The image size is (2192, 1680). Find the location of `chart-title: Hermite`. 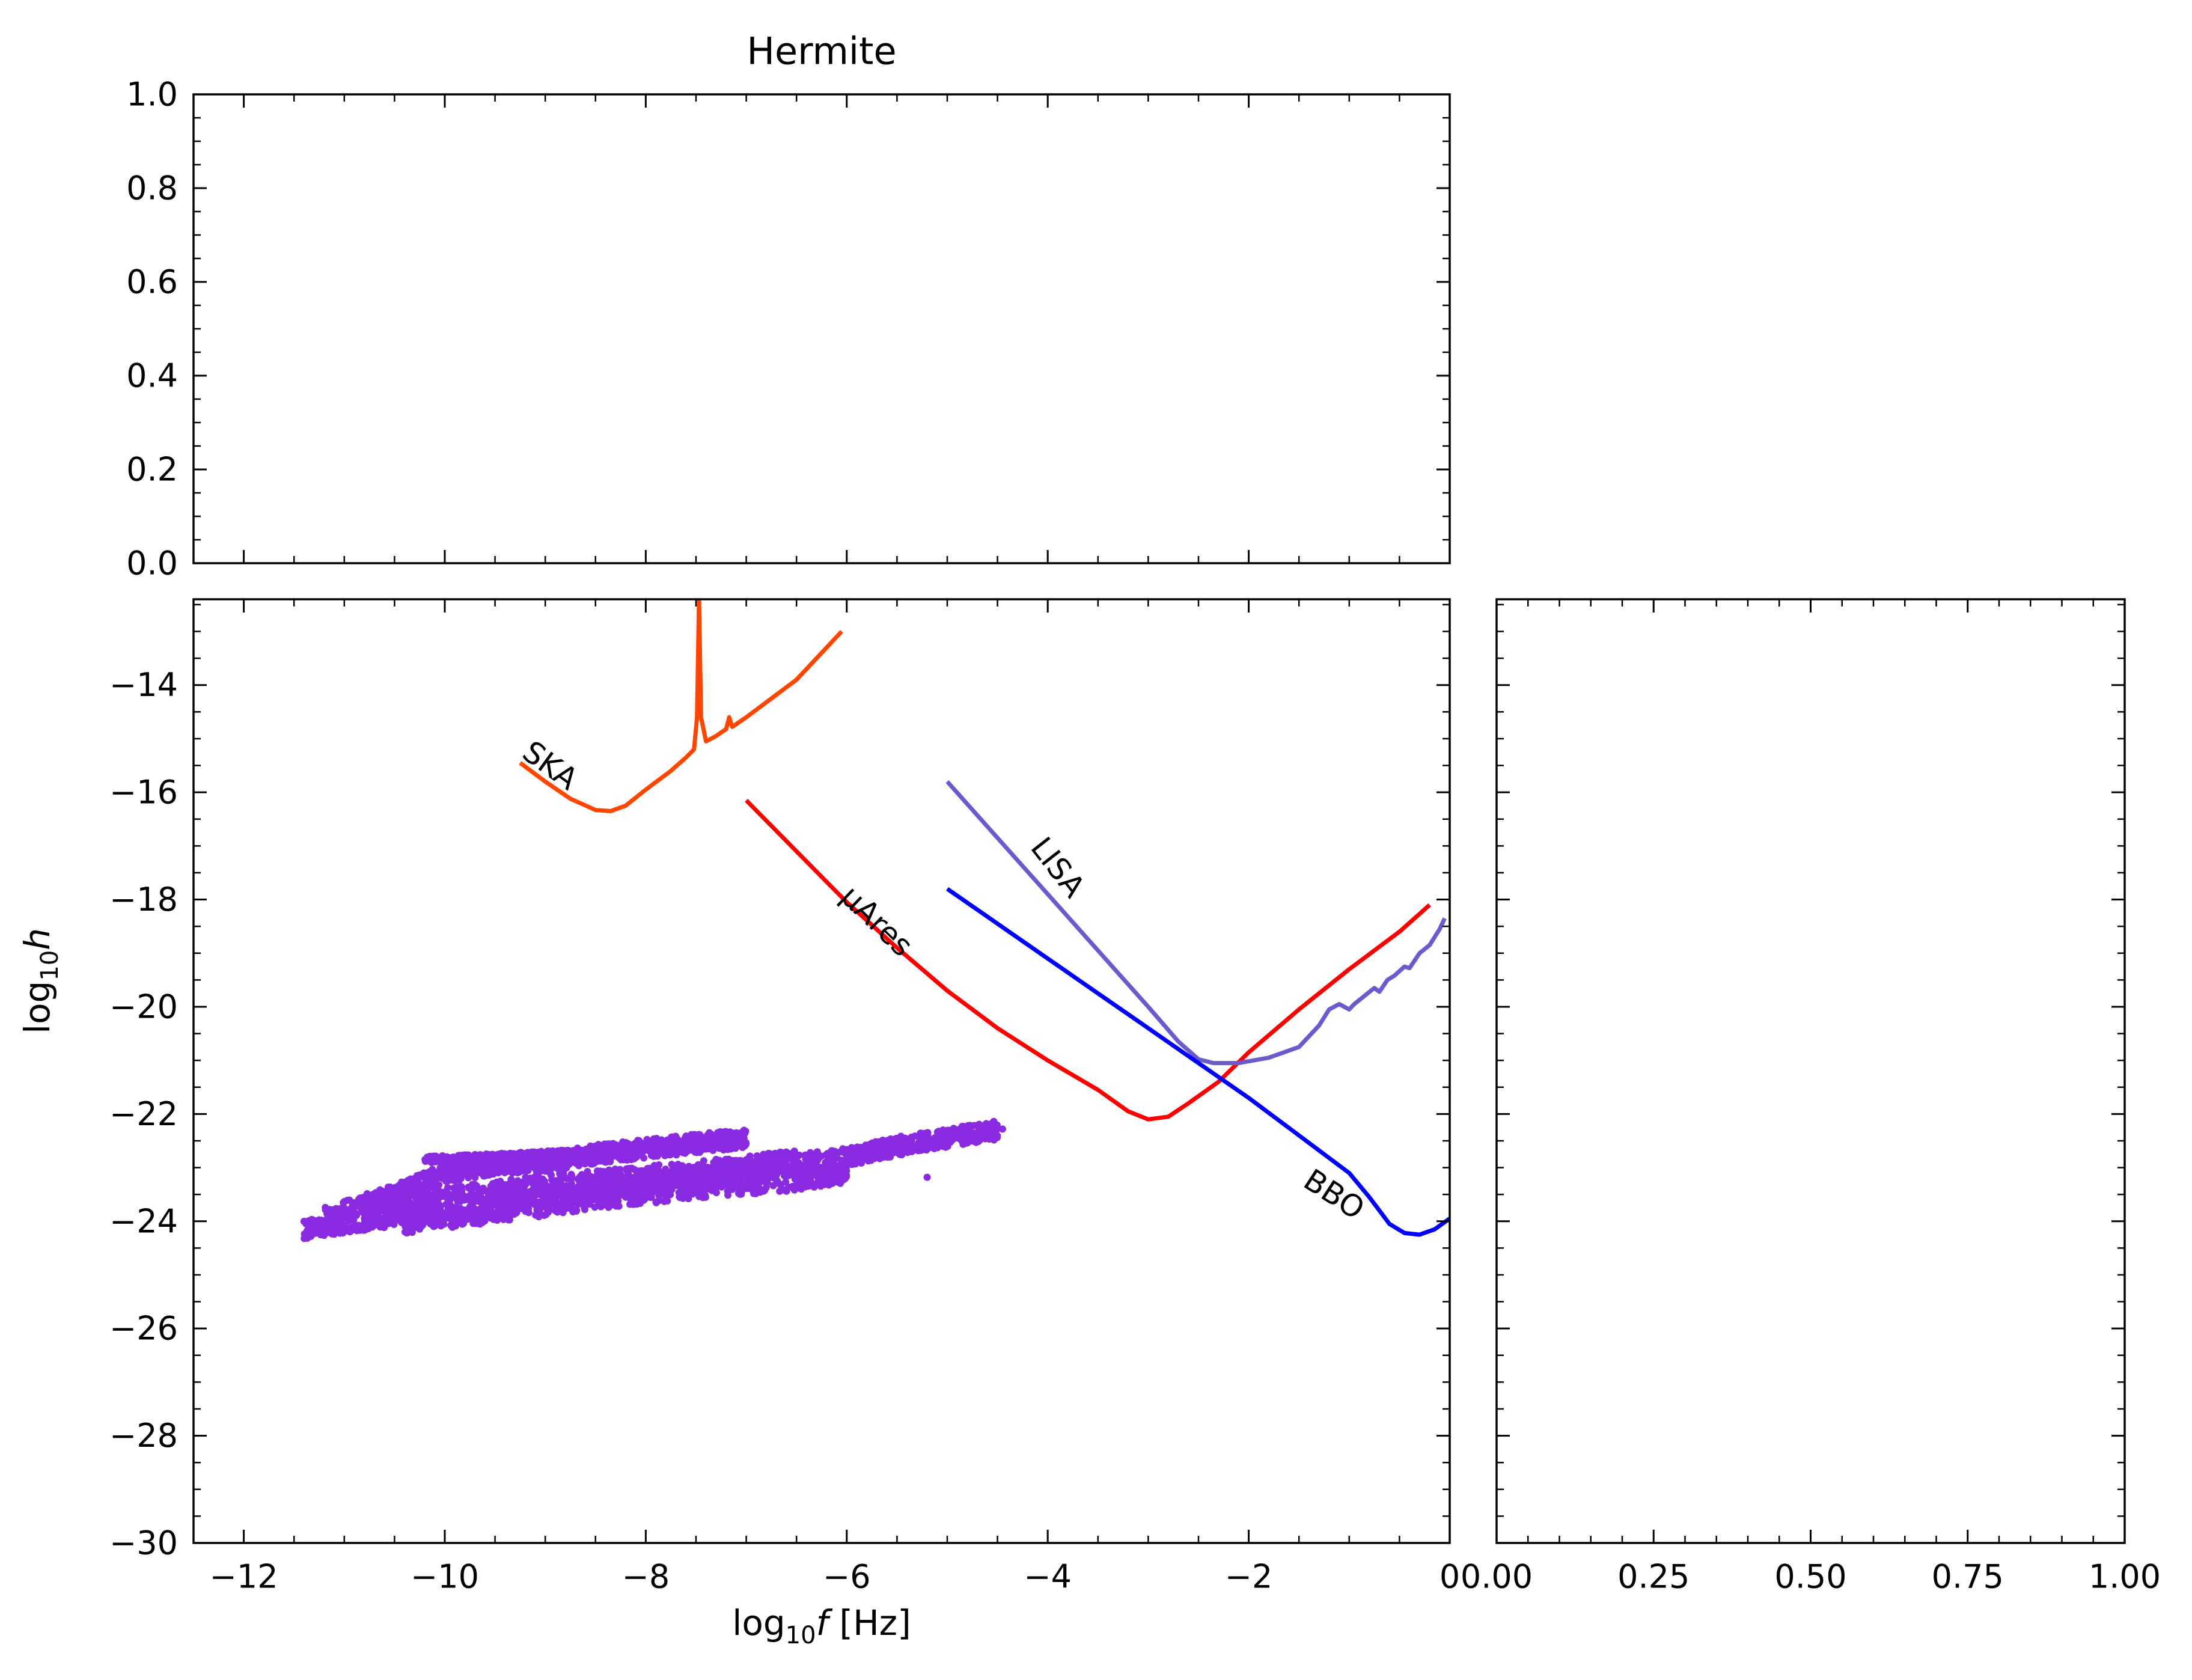

chart-title: Hermite is located at coordinates (821, 51).